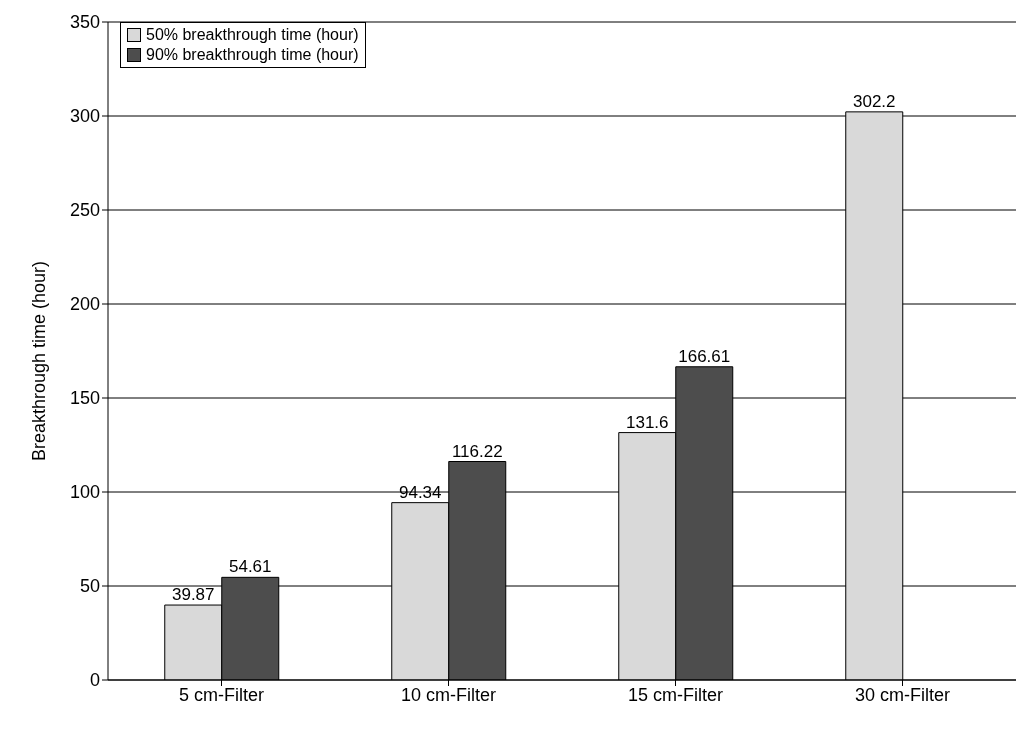  What do you see at coordinates (84, 22) in the screenshot?
I see `y-tick-label: 350` at bounding box center [84, 22].